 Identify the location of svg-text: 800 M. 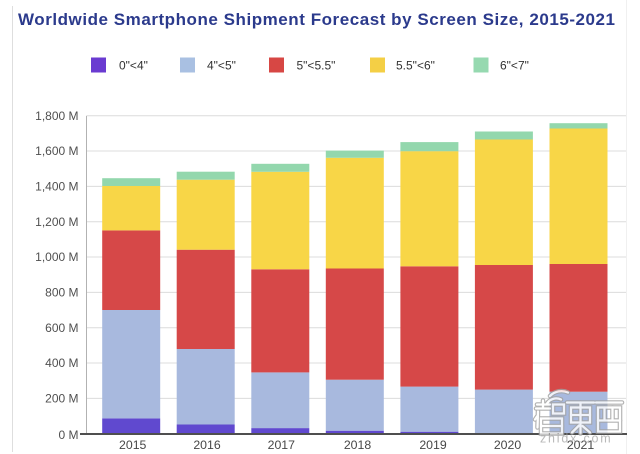
(61, 293).